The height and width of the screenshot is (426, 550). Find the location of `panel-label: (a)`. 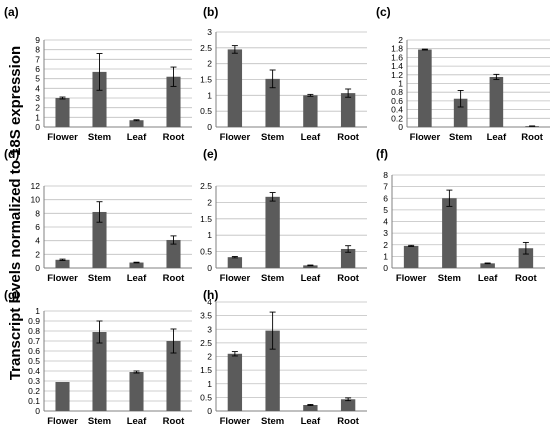

panel-label: (a) is located at coordinates (11, 12).